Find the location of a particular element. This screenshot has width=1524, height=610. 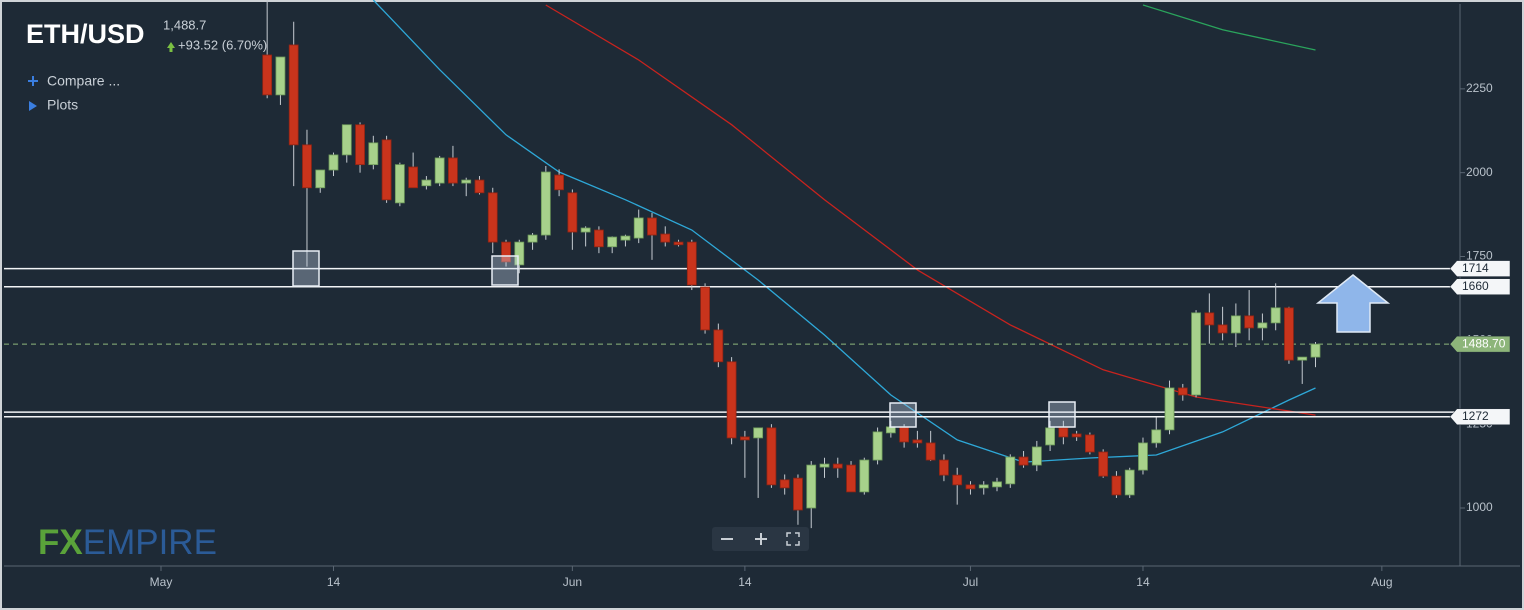

last-price-tag-bg is located at coordinates (1480, 344).